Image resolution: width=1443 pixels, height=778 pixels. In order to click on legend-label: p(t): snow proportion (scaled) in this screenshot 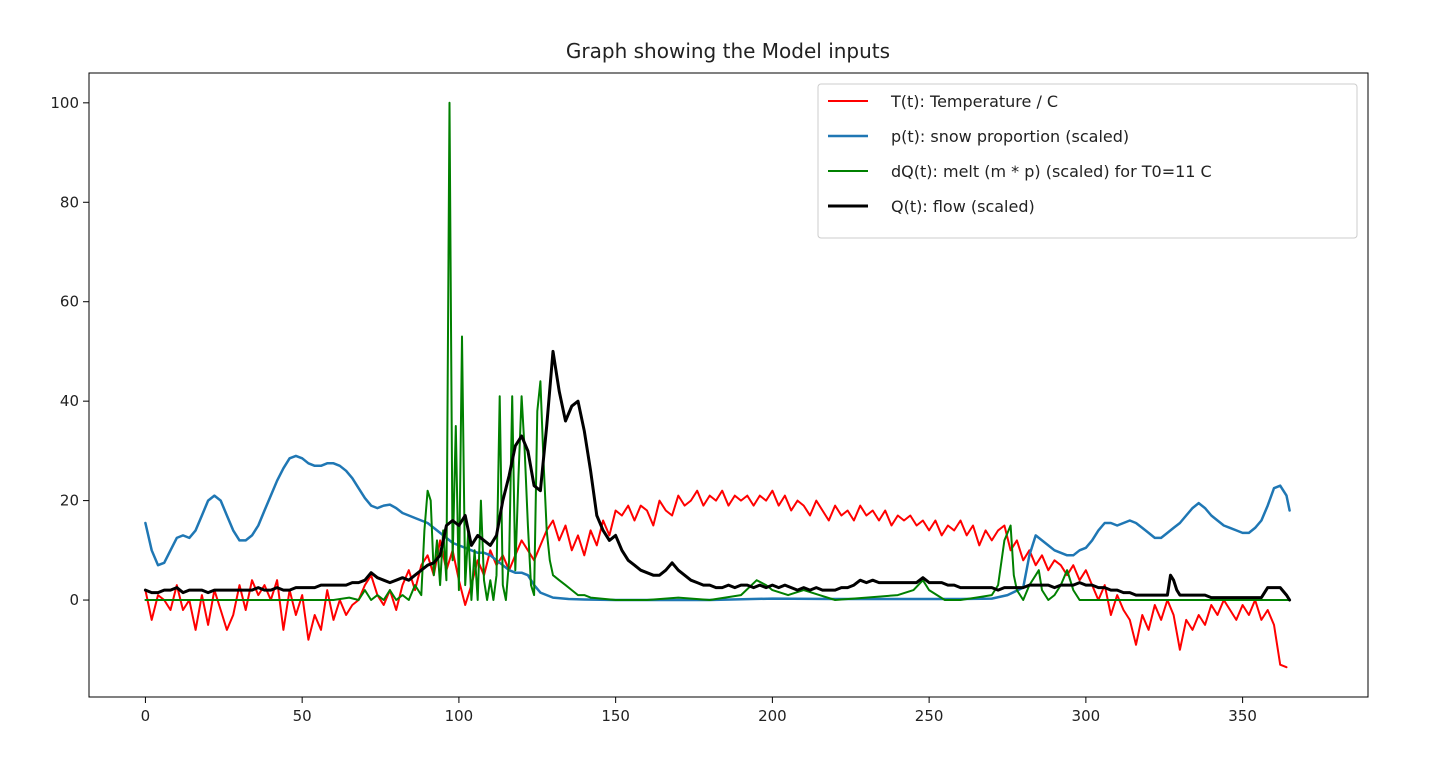, I will do `click(1010, 136)`.